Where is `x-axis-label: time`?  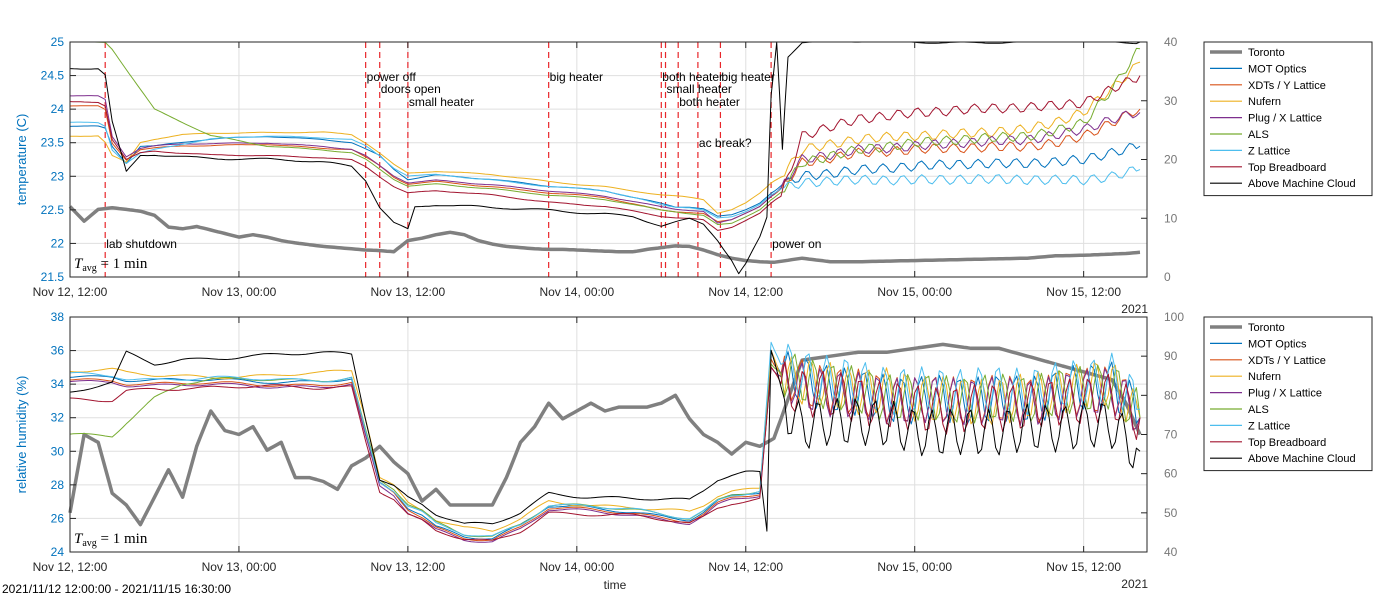 x-axis-label: time is located at coordinates (615, 585).